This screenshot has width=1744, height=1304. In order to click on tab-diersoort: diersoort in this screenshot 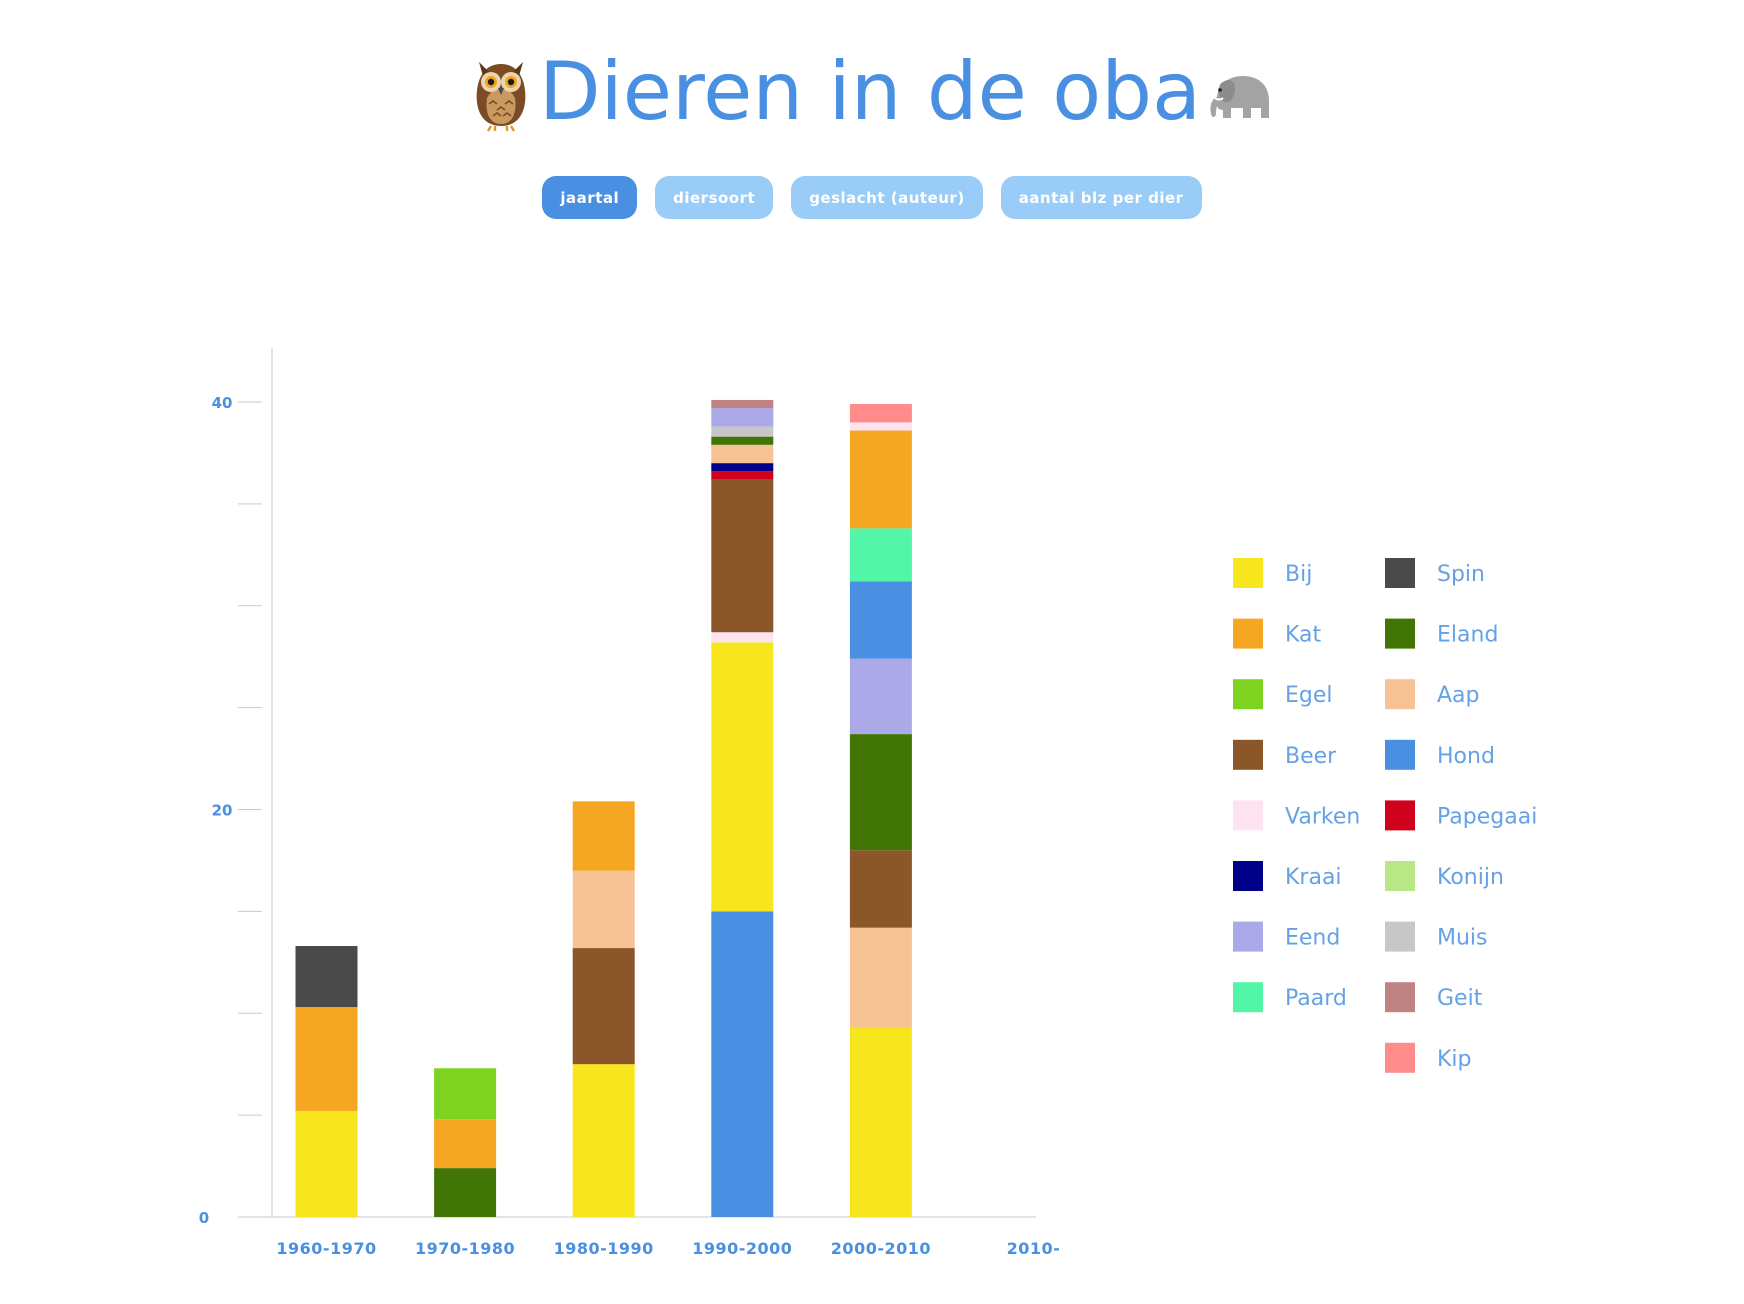, I will do `click(714, 197)`.